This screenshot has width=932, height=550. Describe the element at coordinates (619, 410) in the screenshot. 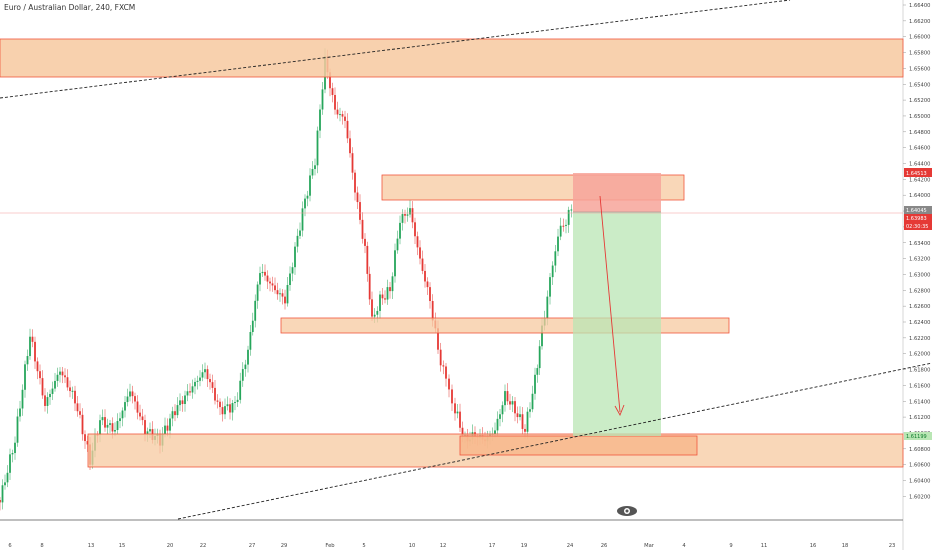

I see `projection-arrowhead` at that location.